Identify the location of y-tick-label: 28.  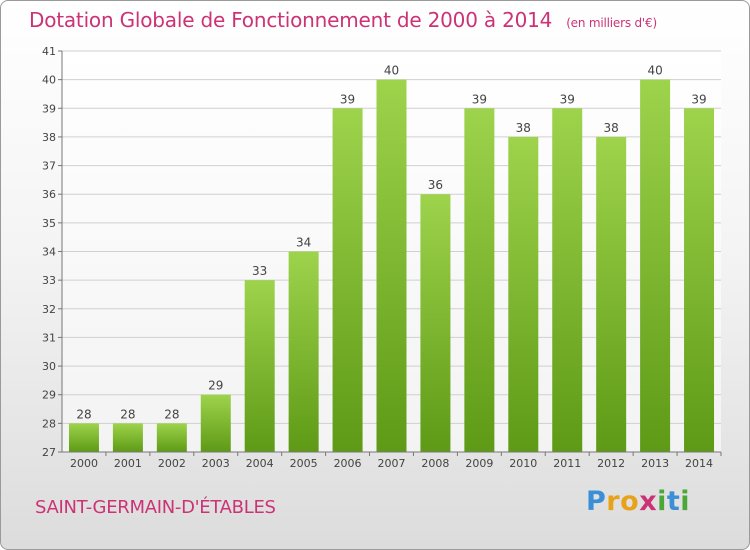
(49, 423).